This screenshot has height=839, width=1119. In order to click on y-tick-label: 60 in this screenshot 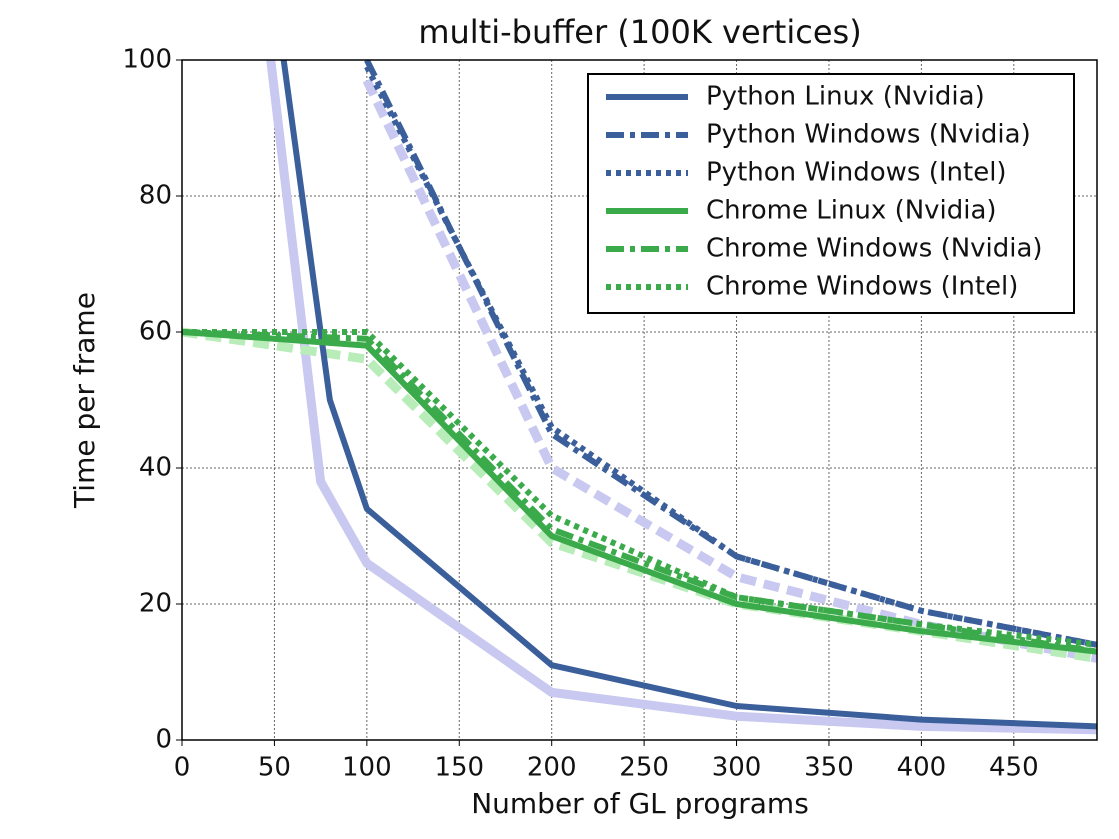, I will do `click(155, 332)`.